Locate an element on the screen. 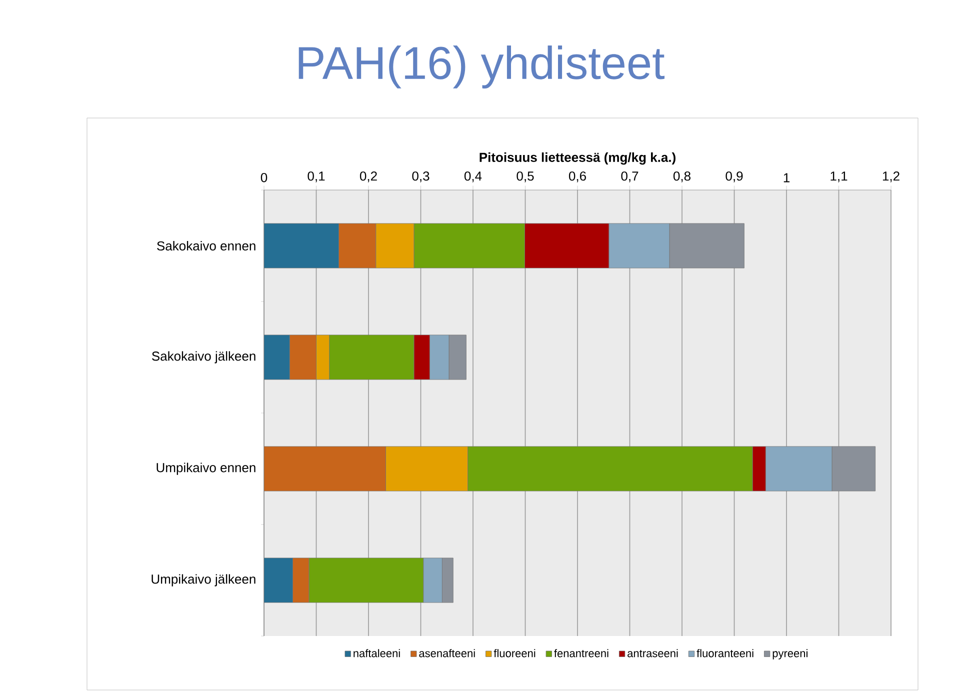 This screenshot has height=697, width=960. x-tick-label: 1,1 is located at coordinates (839, 177).